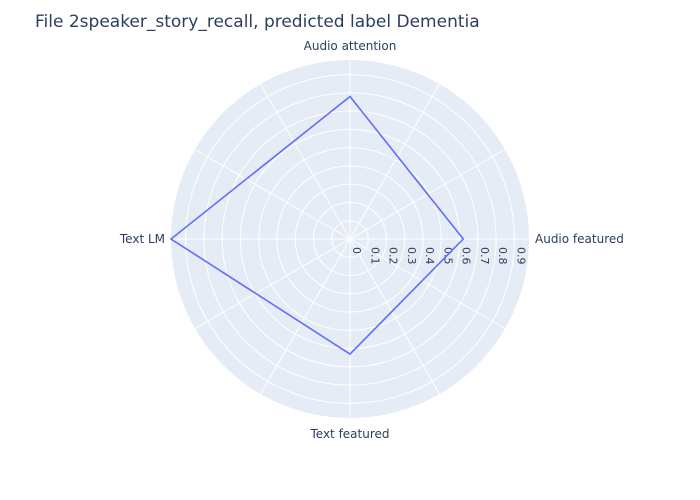  I want to click on radial-tick-label: 0.9, so click(520, 256).